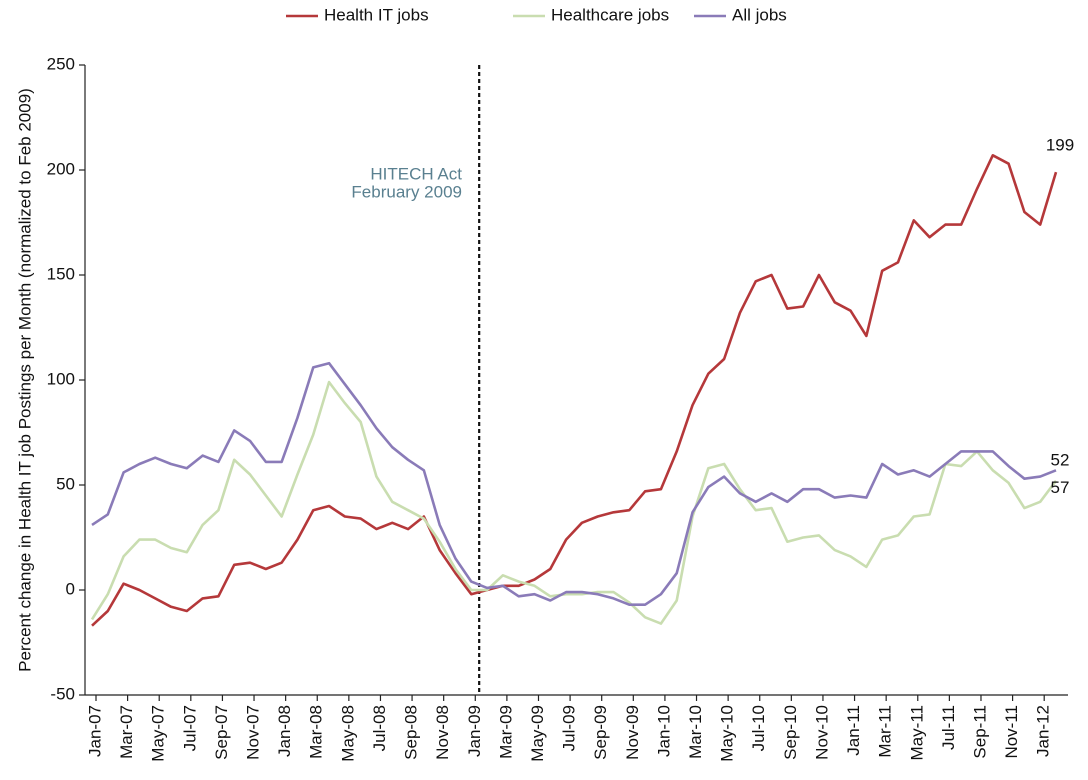 This screenshot has height=780, width=1088. I want to click on end-label: 52, so click(1060, 459).